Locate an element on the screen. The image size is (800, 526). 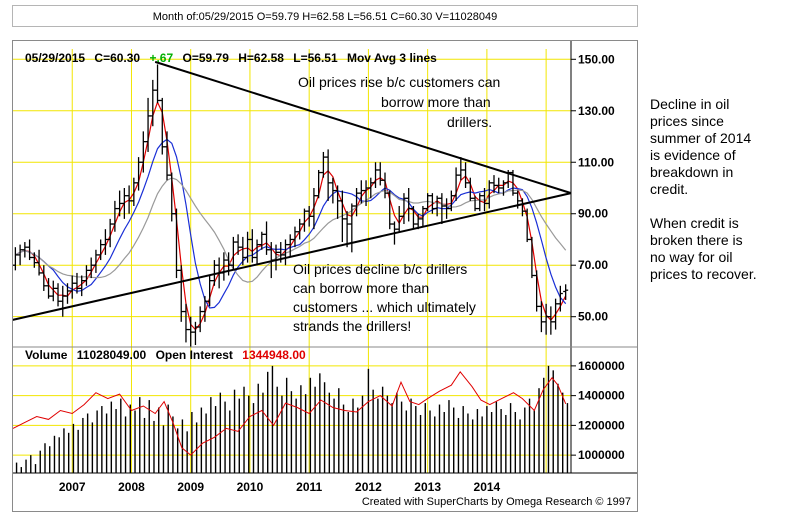
x-tick-label: 2012 is located at coordinates (368, 487).